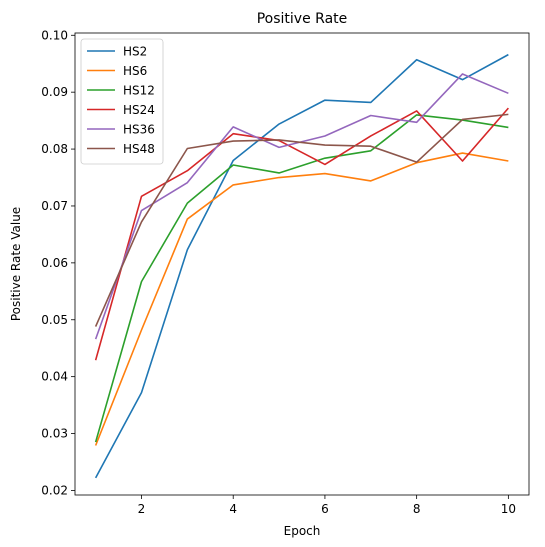 The height and width of the screenshot is (547, 545). I want to click on y-tick-label: 0.05, so click(54, 320).